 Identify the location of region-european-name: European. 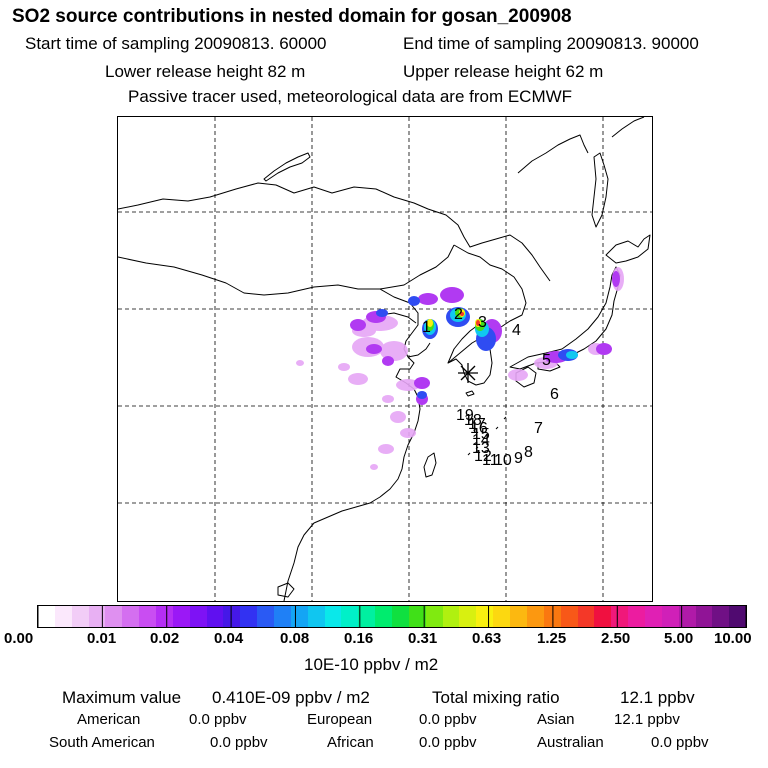
(340, 719).